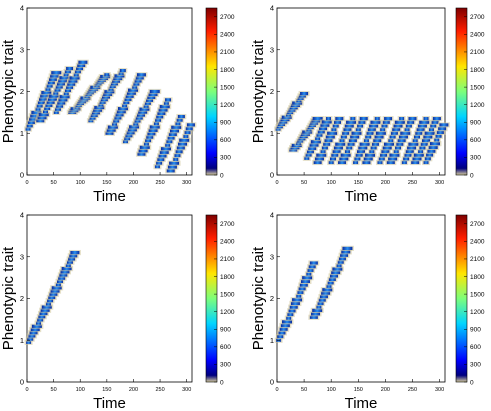 The width and height of the screenshot is (491, 411). Describe the element at coordinates (26, 390) in the screenshot. I see `x-tick-label: 0` at that location.